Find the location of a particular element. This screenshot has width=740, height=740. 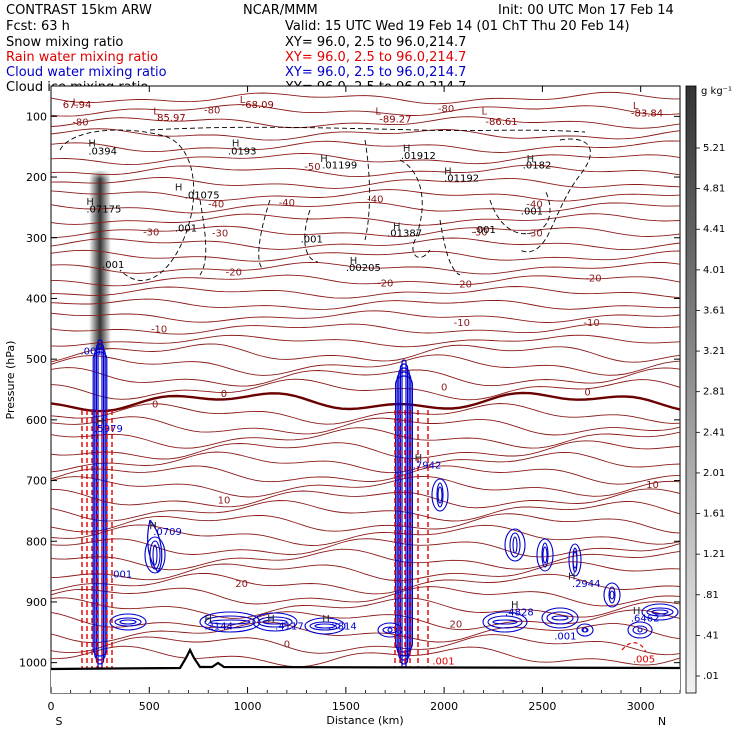

field-legend-xy: XY= 96.0, 2.5 to 96.0,214.7 is located at coordinates (375, 42).